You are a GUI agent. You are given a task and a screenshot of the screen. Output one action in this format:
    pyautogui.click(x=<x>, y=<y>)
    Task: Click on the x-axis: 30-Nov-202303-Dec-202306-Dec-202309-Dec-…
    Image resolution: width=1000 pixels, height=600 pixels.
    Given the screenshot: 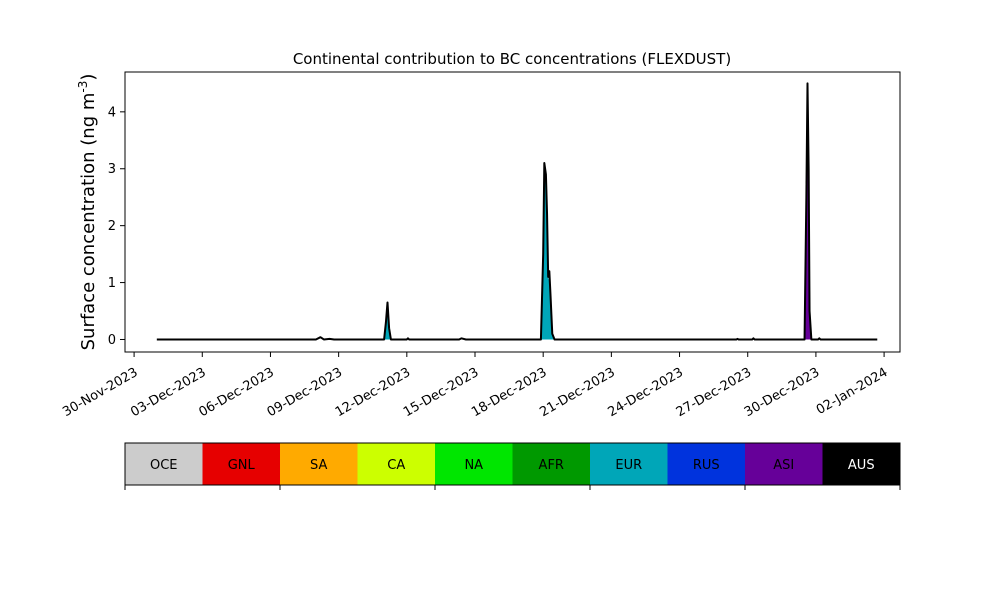 What is the action you would take?
    pyautogui.click(x=475, y=386)
    